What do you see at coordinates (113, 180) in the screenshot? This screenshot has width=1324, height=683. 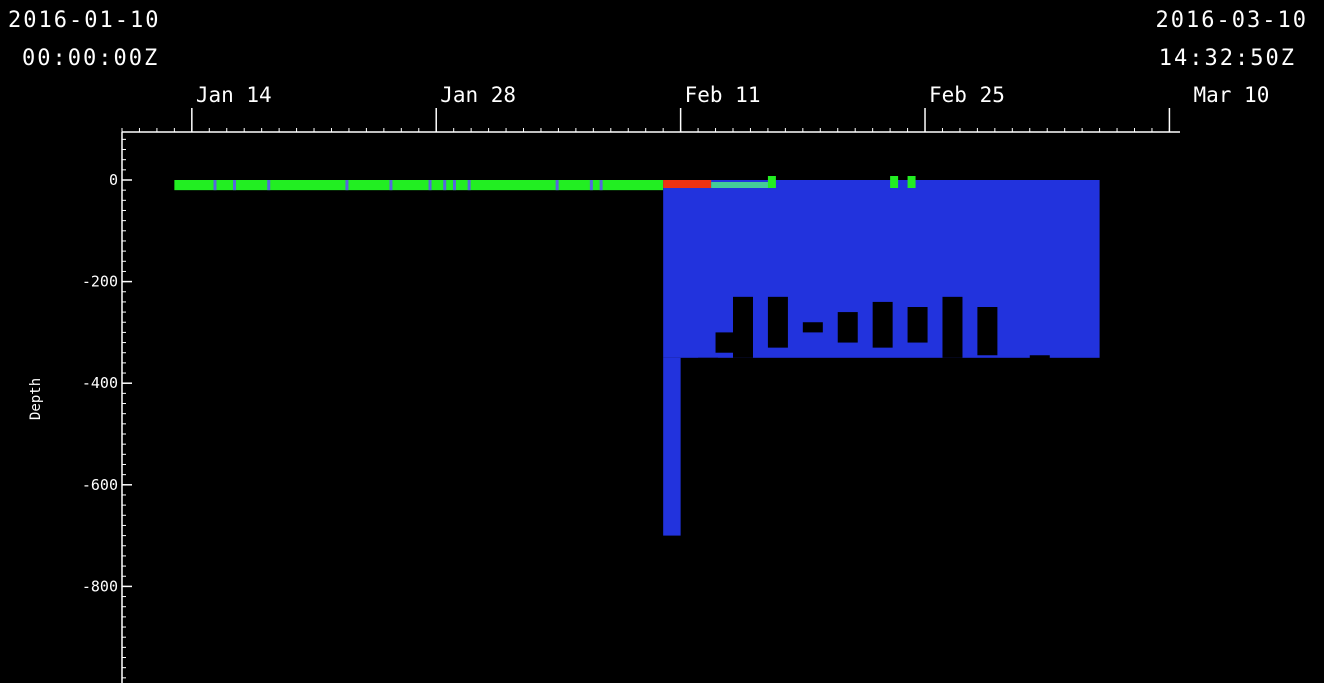 I see `depth-tick-label: 0` at bounding box center [113, 180].